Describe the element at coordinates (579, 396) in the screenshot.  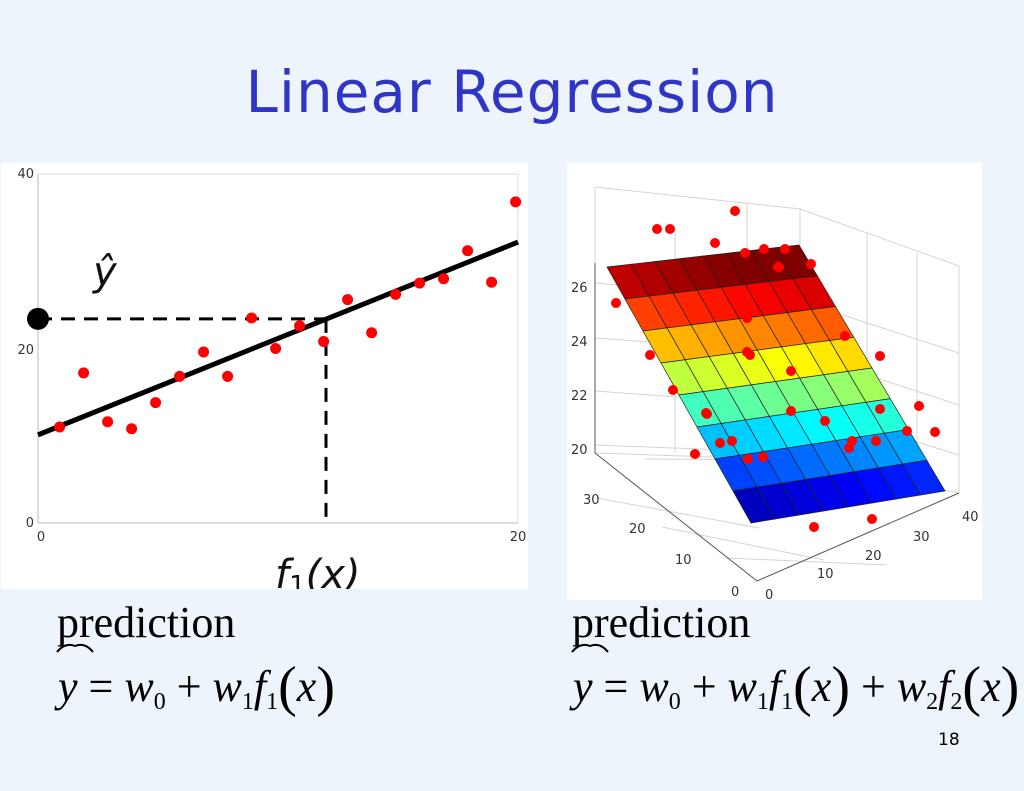
I see `z-tick-label: 22` at that location.